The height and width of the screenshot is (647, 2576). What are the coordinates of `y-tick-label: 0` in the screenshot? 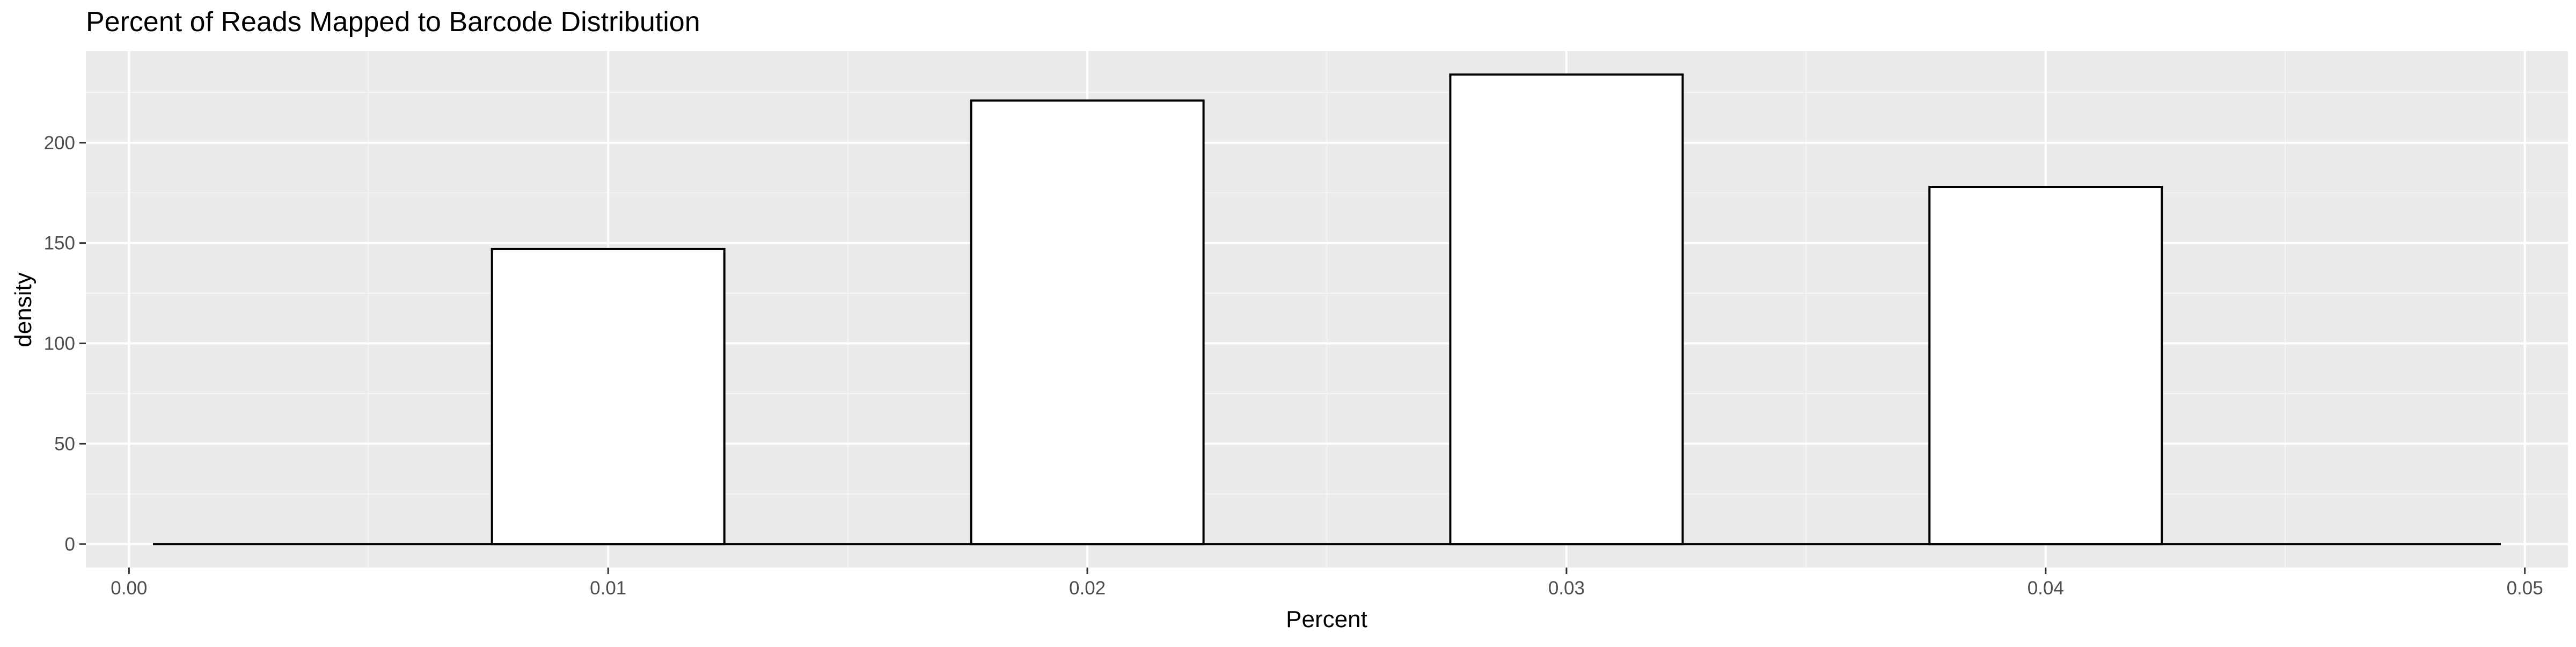 It's located at (70, 544).